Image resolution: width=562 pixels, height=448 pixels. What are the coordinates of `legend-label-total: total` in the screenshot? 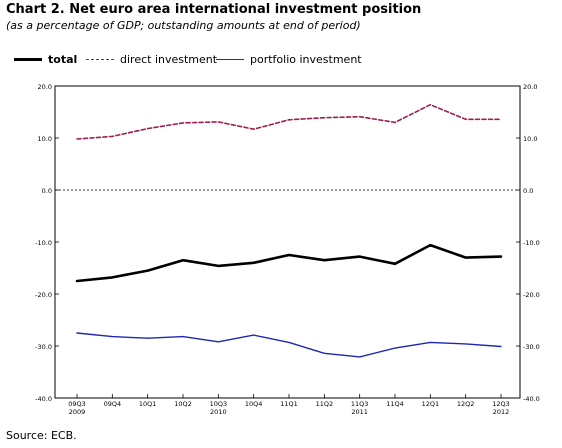 It's located at (63, 59).